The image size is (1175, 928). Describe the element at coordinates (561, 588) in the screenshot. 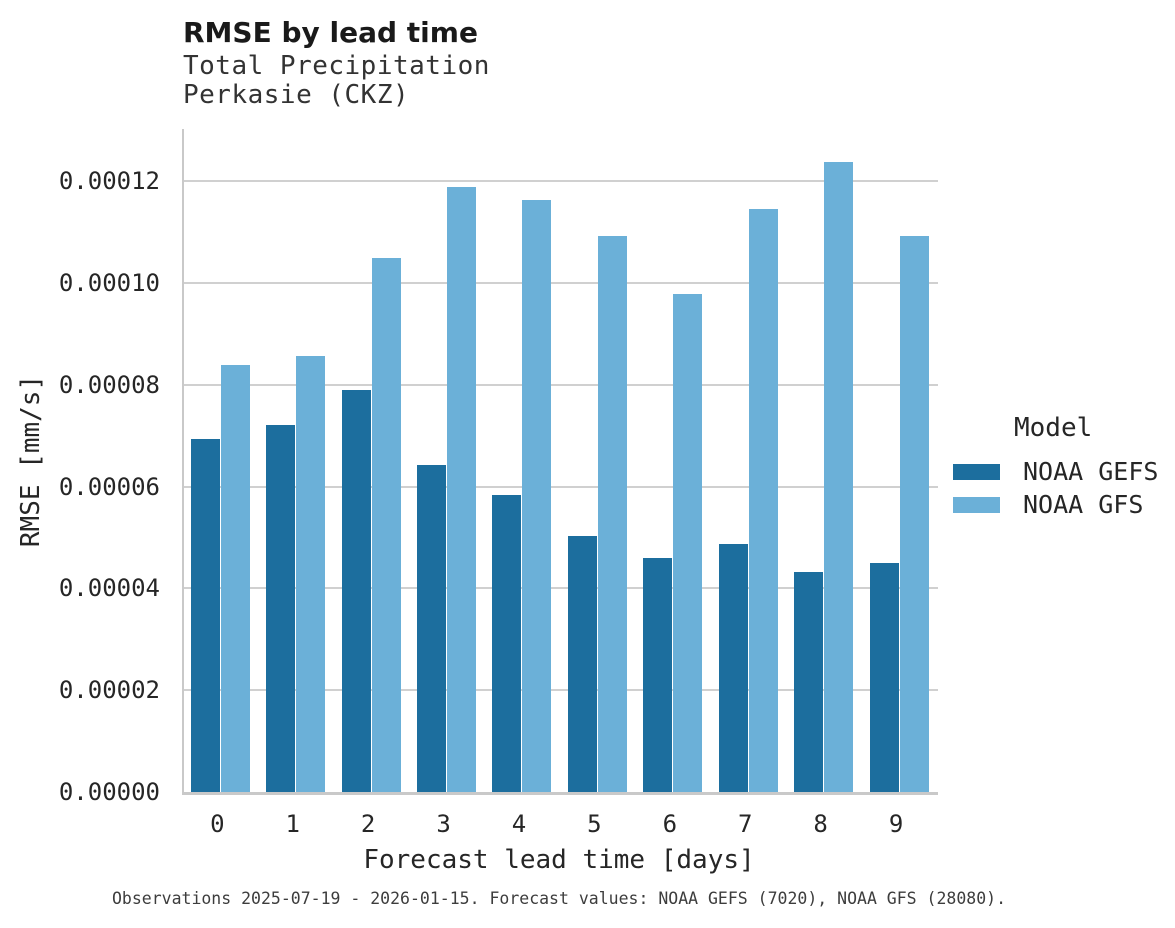

I see `gridline-y-0.00004` at that location.